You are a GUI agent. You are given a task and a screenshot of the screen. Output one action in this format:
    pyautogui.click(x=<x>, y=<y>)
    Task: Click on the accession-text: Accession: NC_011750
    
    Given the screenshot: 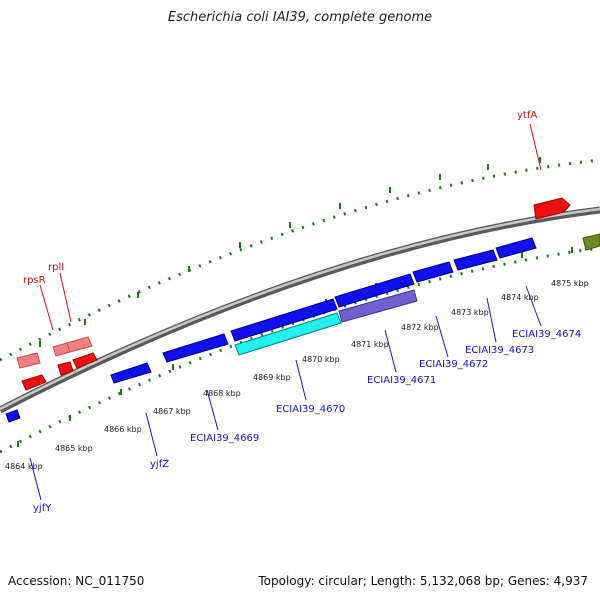 What is the action you would take?
    pyautogui.click(x=76, y=581)
    